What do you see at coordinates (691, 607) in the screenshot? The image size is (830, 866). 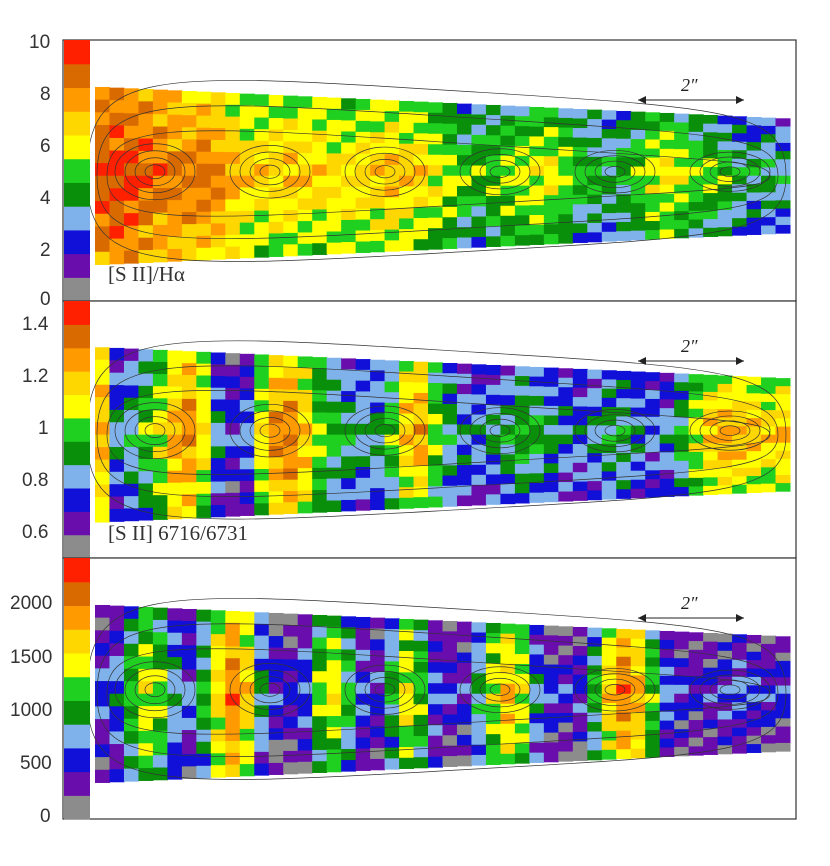 I see `scale-bar: 2″` at bounding box center [691, 607].